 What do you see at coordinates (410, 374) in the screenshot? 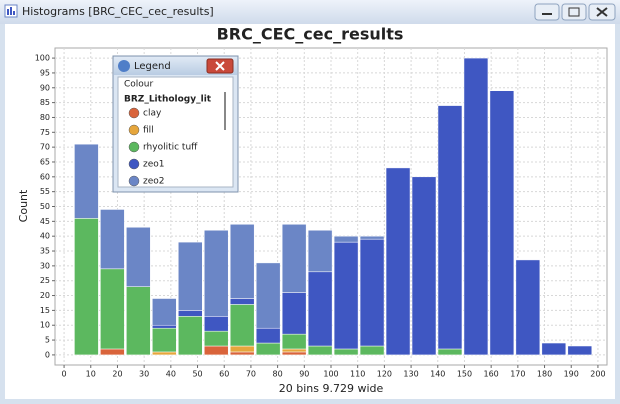
I see `x-tick-label: 130` at bounding box center [410, 374].